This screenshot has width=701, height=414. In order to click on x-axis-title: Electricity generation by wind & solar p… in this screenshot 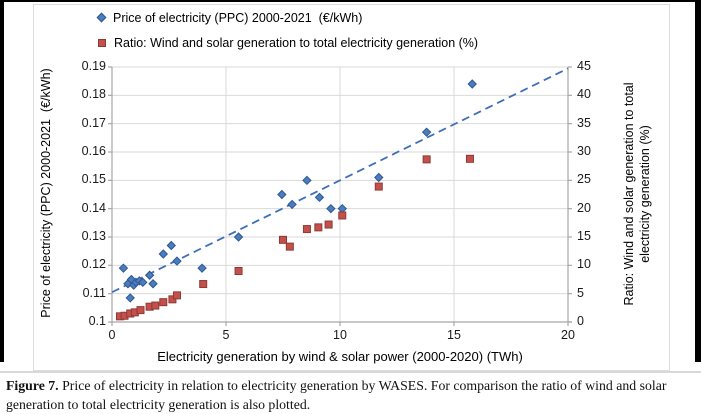, I will do `click(340, 356)`.